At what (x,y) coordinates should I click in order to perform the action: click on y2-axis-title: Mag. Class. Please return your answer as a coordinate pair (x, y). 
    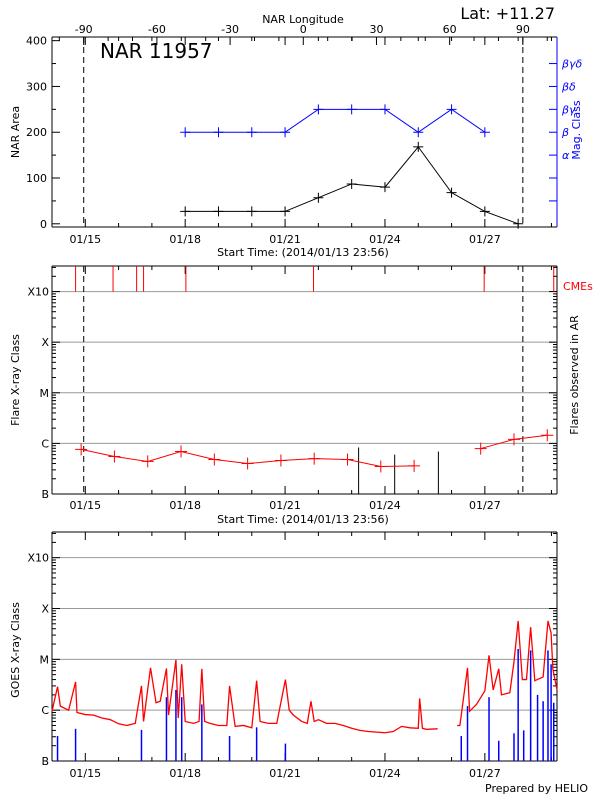
    Looking at the image, I should click on (576, 129).